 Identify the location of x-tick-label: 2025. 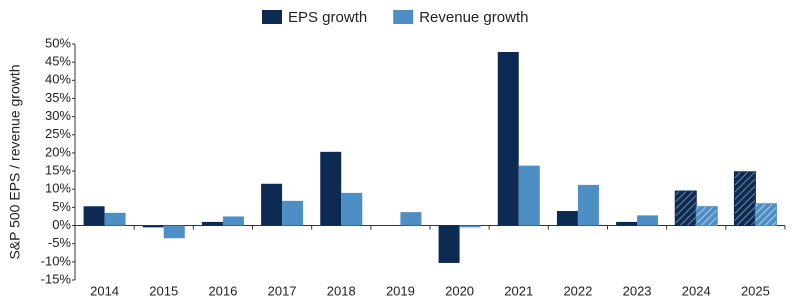
(755, 290).